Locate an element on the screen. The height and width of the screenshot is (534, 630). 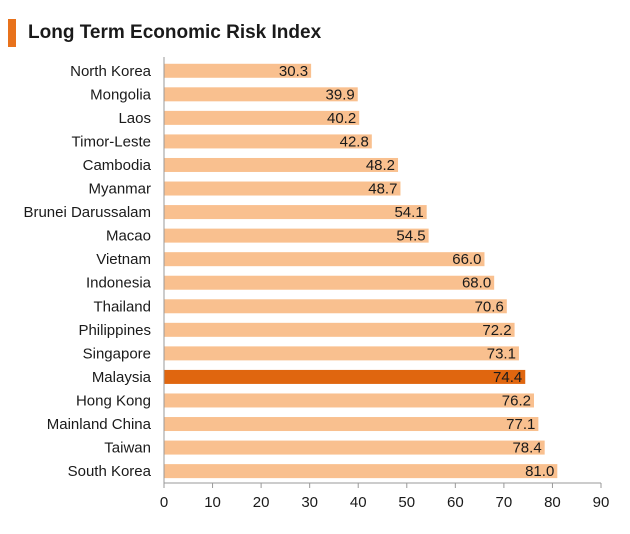
title-accent-bar is located at coordinates (12, 33).